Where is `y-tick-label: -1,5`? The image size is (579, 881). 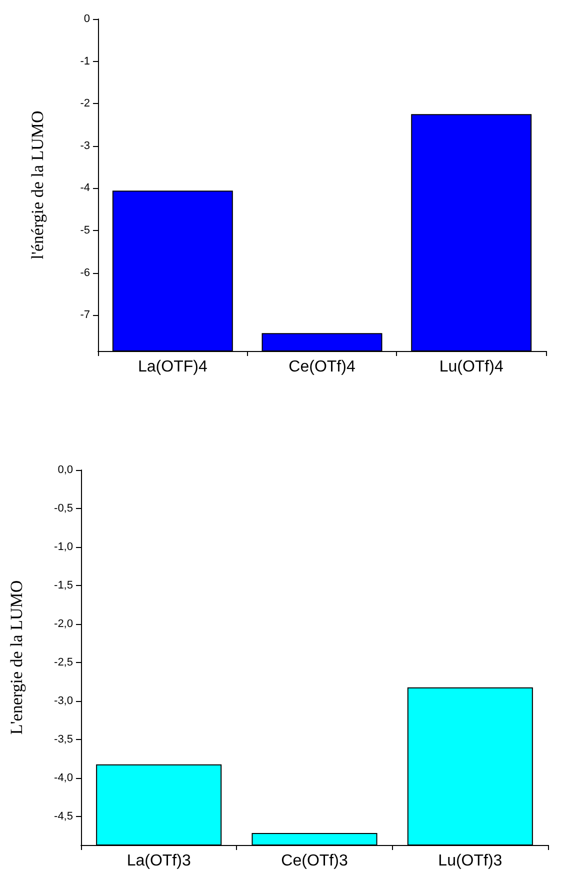 y-tick-label: -1,5 is located at coordinates (63, 586).